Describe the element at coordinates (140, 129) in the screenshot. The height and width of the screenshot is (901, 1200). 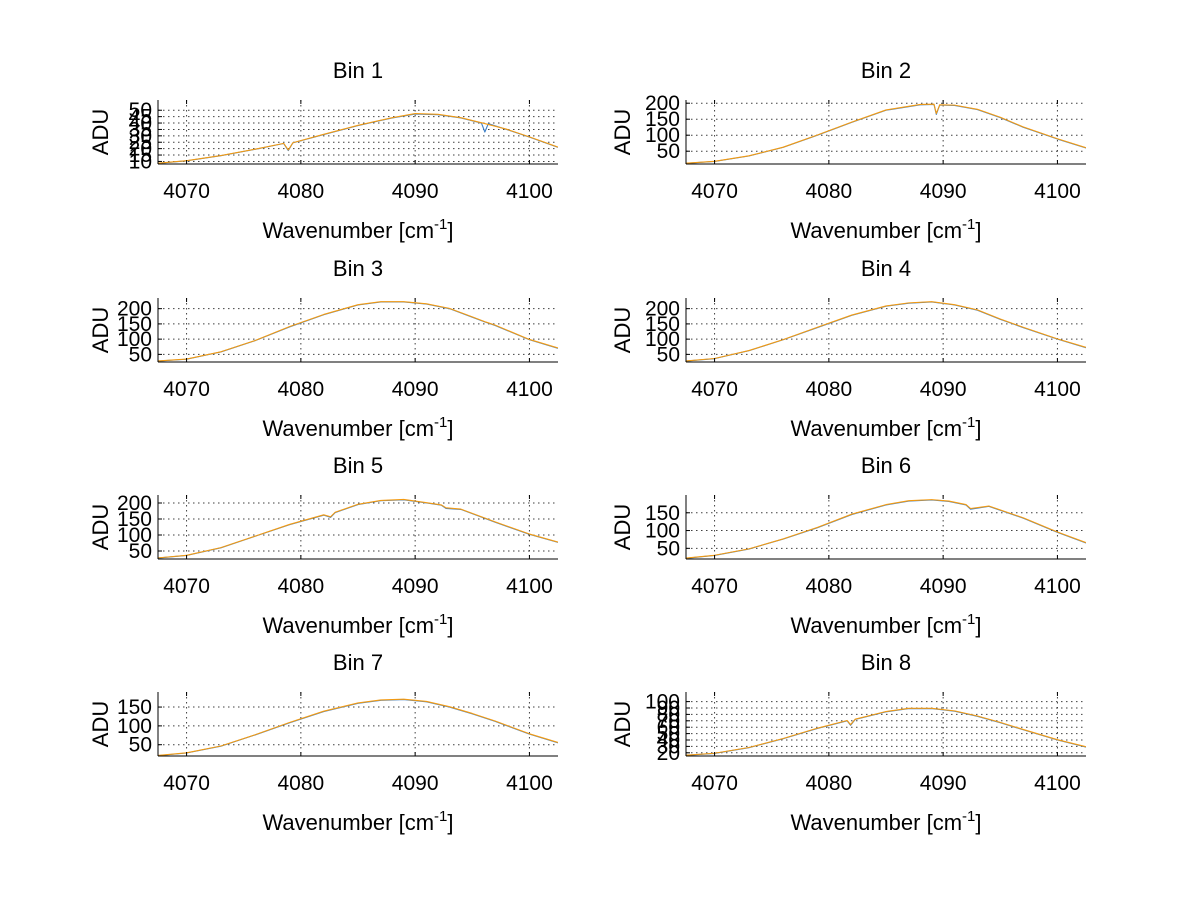
I see `y-tick-label: 35` at that location.